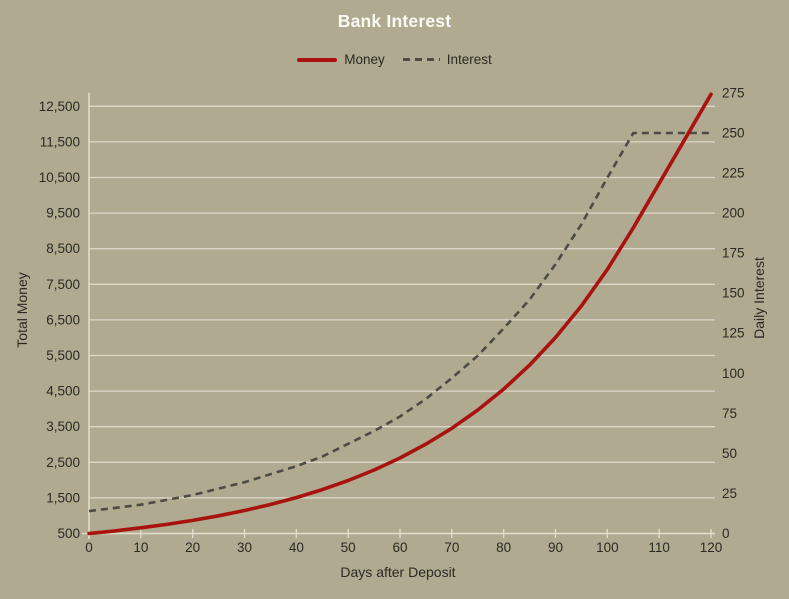  I want to click on y-left-tick-label: 3,500, so click(63, 426).